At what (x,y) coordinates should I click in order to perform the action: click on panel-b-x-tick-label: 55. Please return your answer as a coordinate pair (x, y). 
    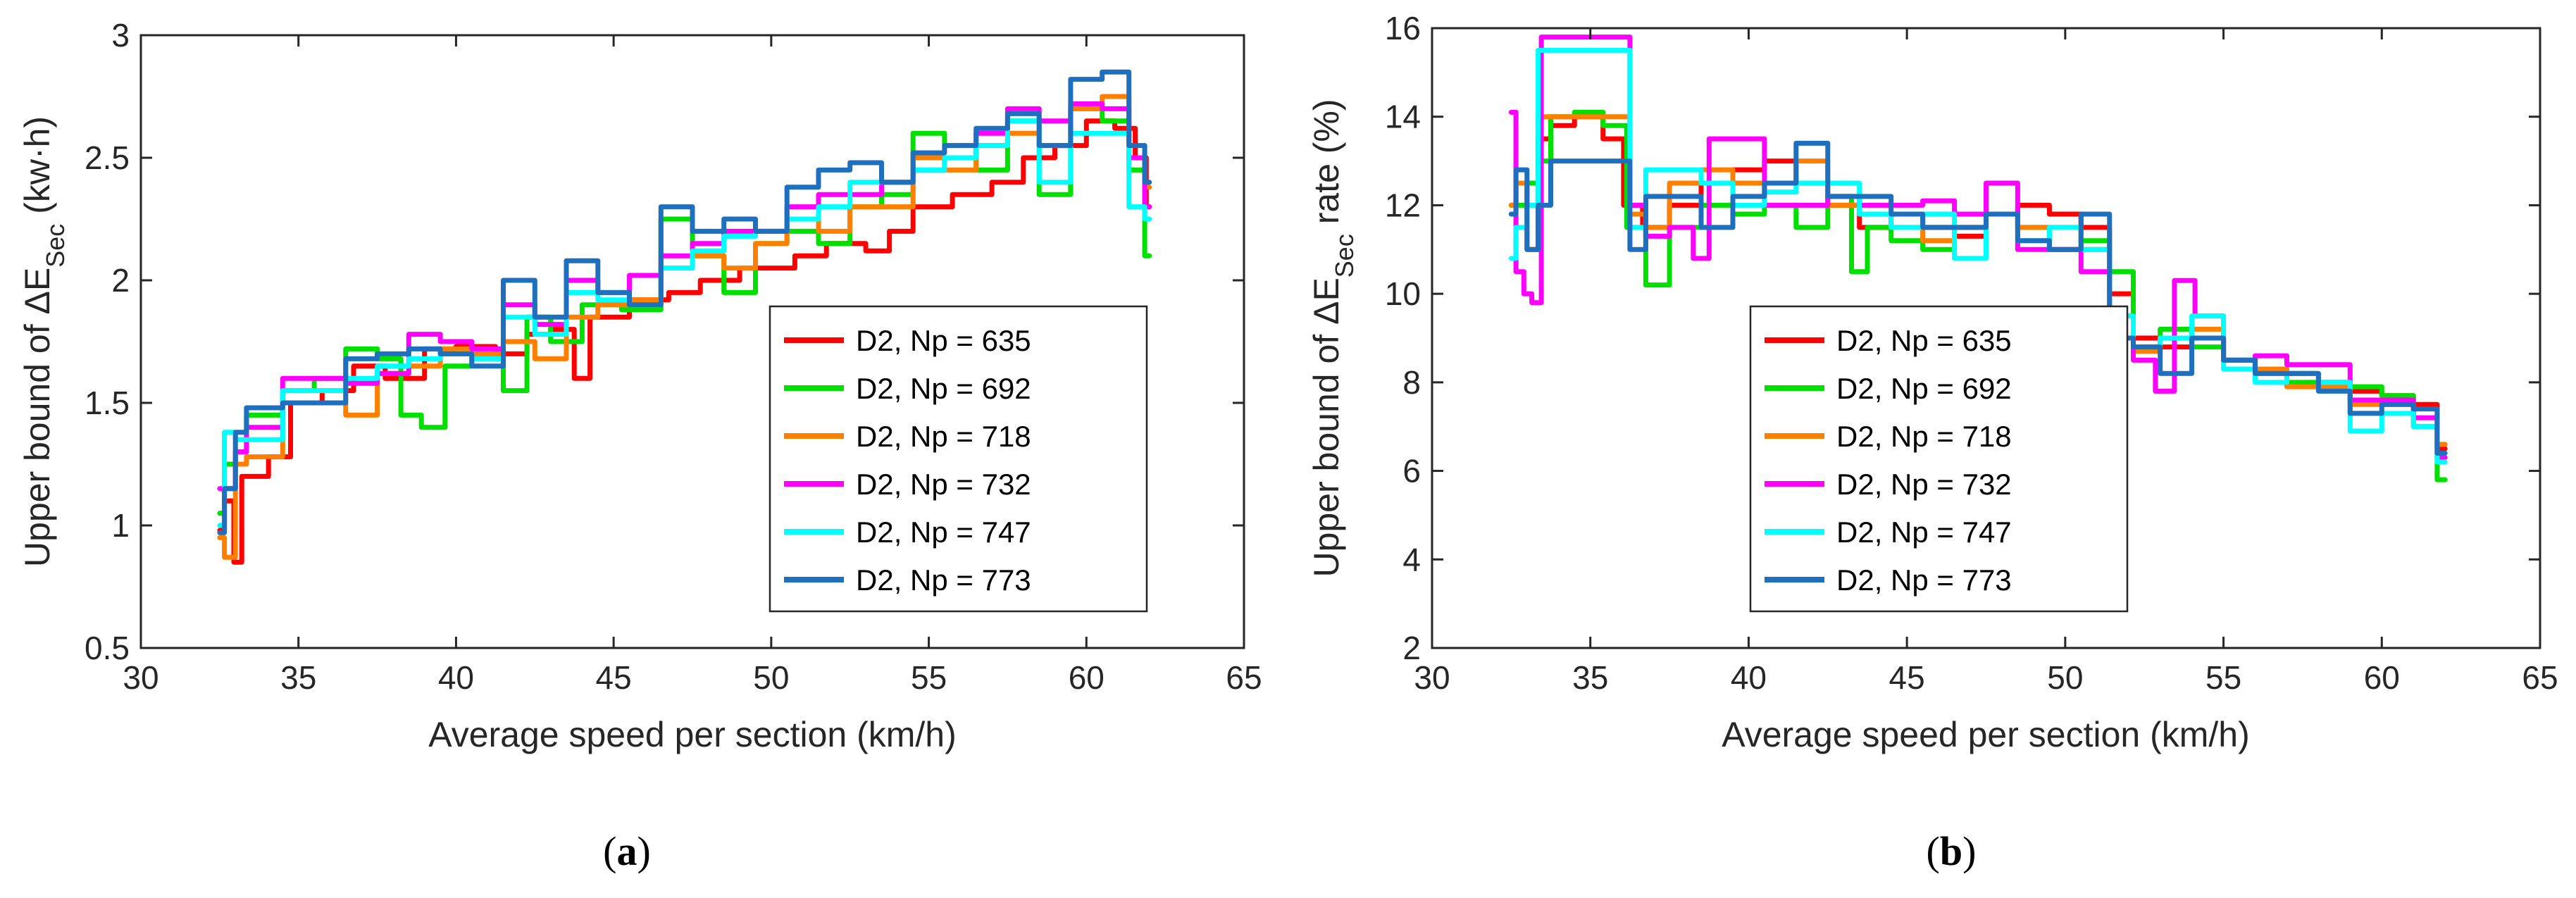
    Looking at the image, I should click on (2223, 678).